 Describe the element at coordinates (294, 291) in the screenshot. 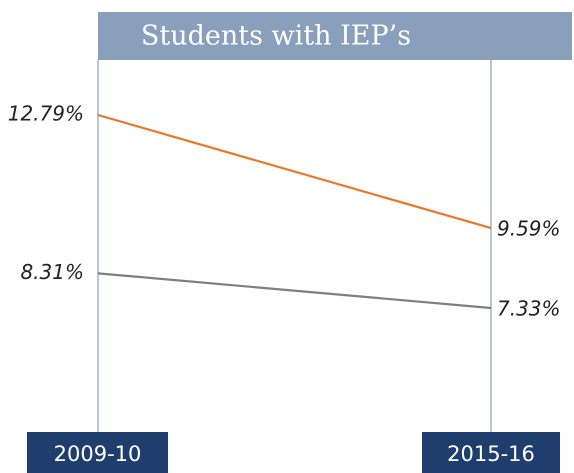

I see `series-line` at that location.